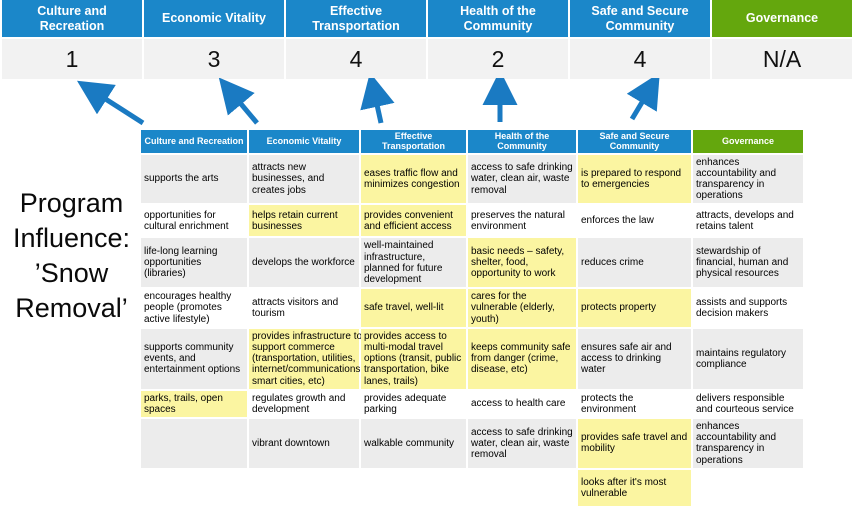  What do you see at coordinates (214, 59) in the screenshot?
I see `banner-score: 3` at bounding box center [214, 59].